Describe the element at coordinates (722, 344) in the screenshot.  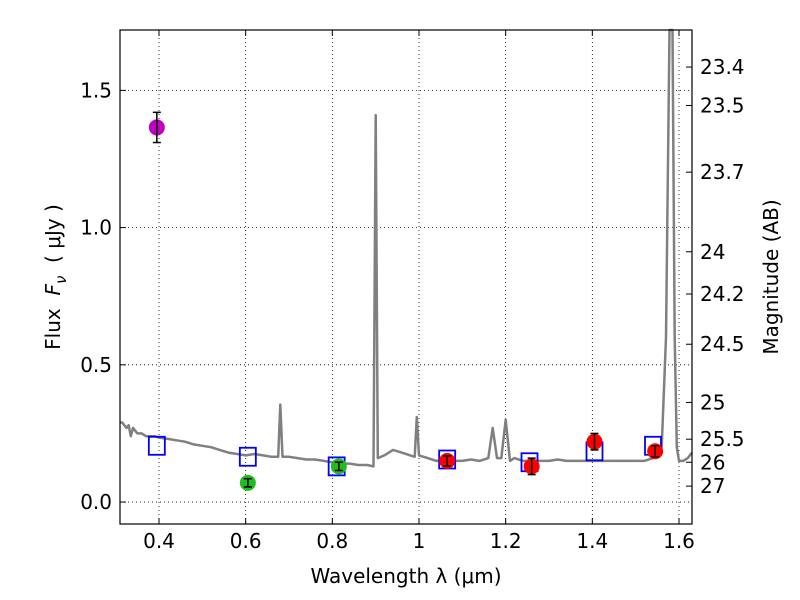
I see `y2-tick-label: 24.5` at that location.